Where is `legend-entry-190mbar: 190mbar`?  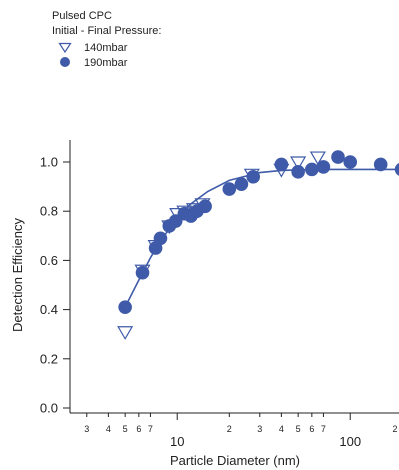
legend-entry-190mbar: 190mbar is located at coordinates (106, 63).